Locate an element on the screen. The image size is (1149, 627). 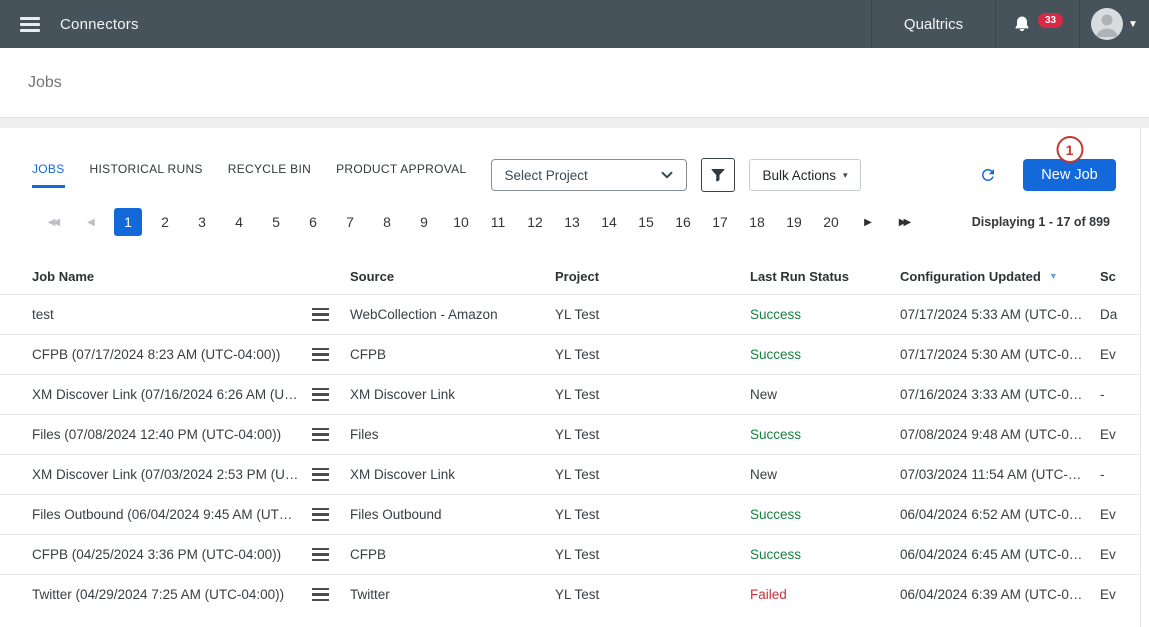
person-icon is located at coordinates (1107, 25).